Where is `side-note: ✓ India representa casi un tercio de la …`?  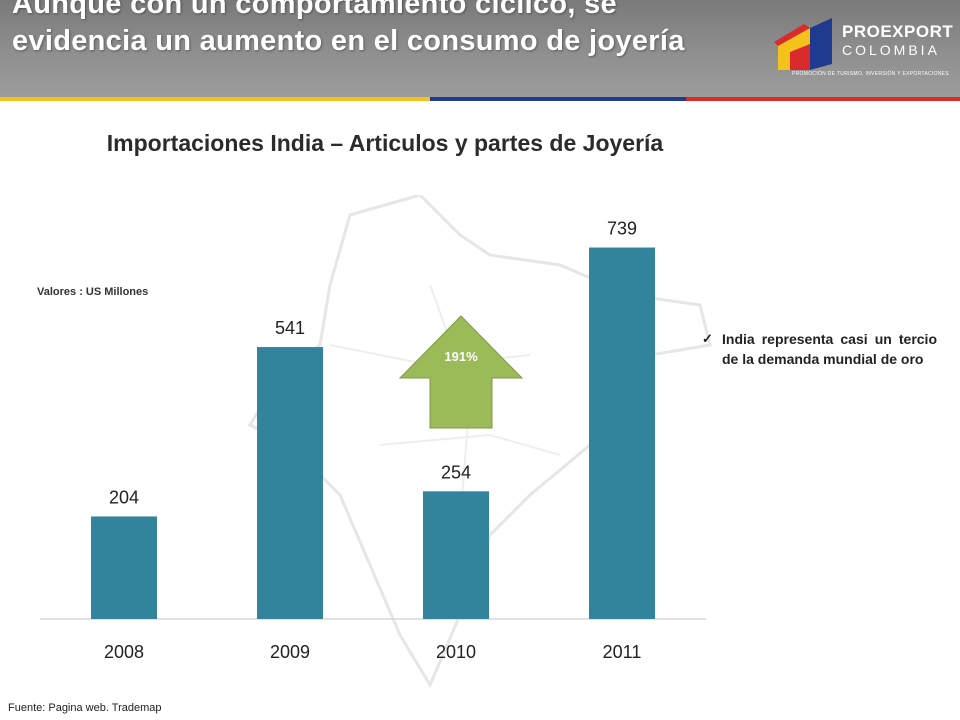
side-note: ✓ India representa casi un tercio de la … is located at coordinates (819, 349).